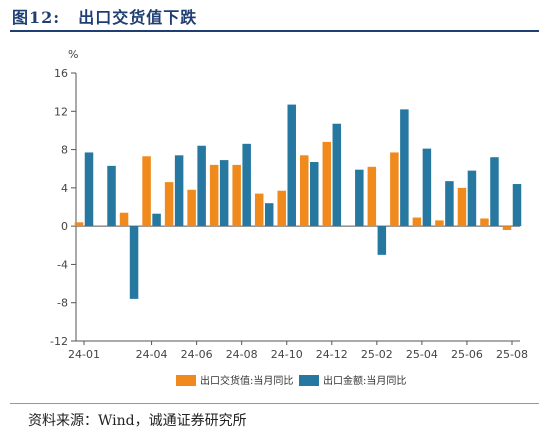 This screenshot has height=436, width=547. What do you see at coordinates (61, 111) in the screenshot?
I see `y-tick-label: 12` at bounding box center [61, 111].